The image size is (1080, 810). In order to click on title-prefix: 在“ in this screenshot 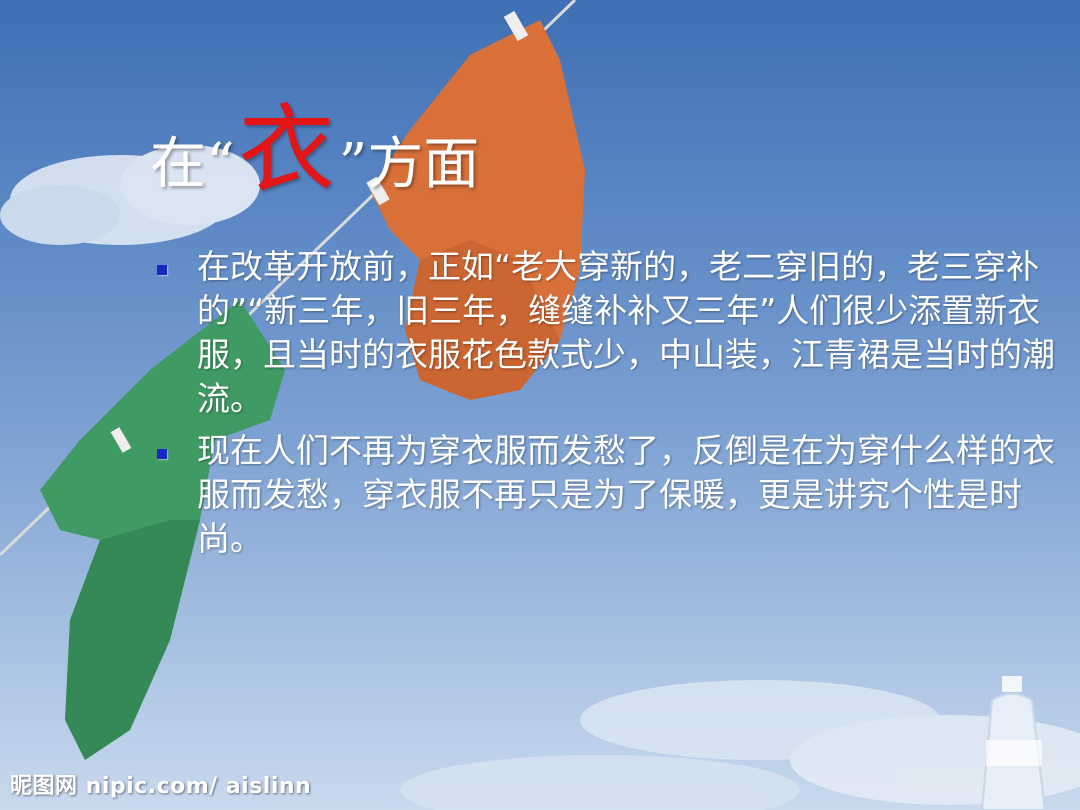, I will do `click(192, 164)`.